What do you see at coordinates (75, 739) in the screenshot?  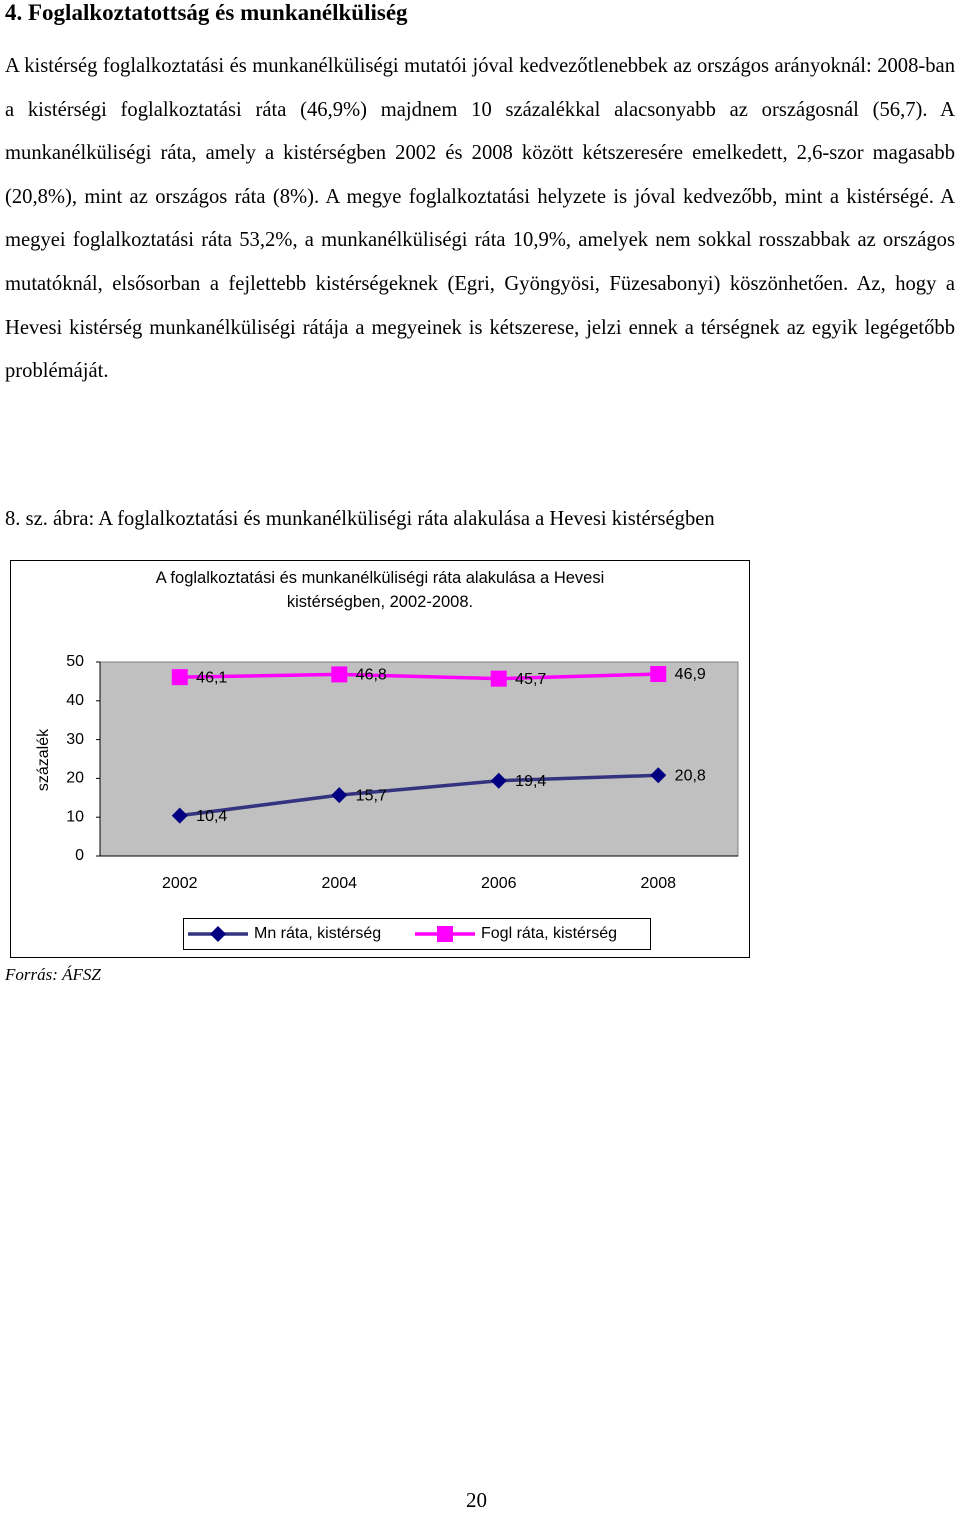 I see `y-tick-label: 30` at bounding box center [75, 739].